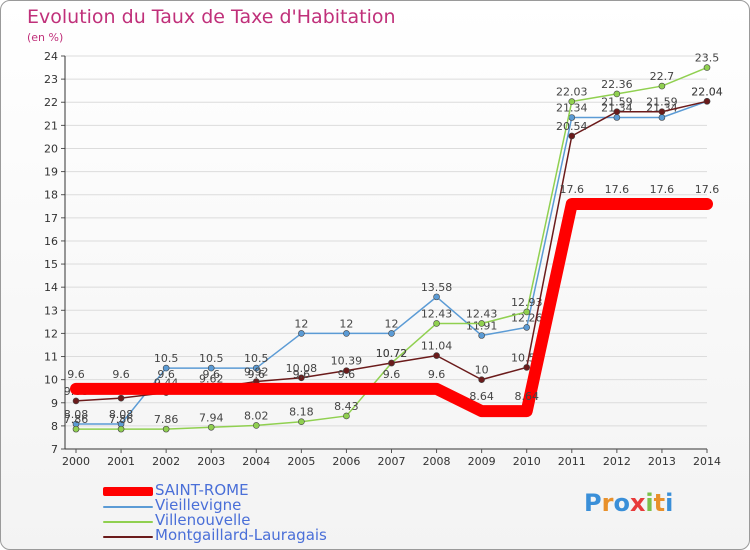  I want to click on logo-letter: t, so click(659, 503).